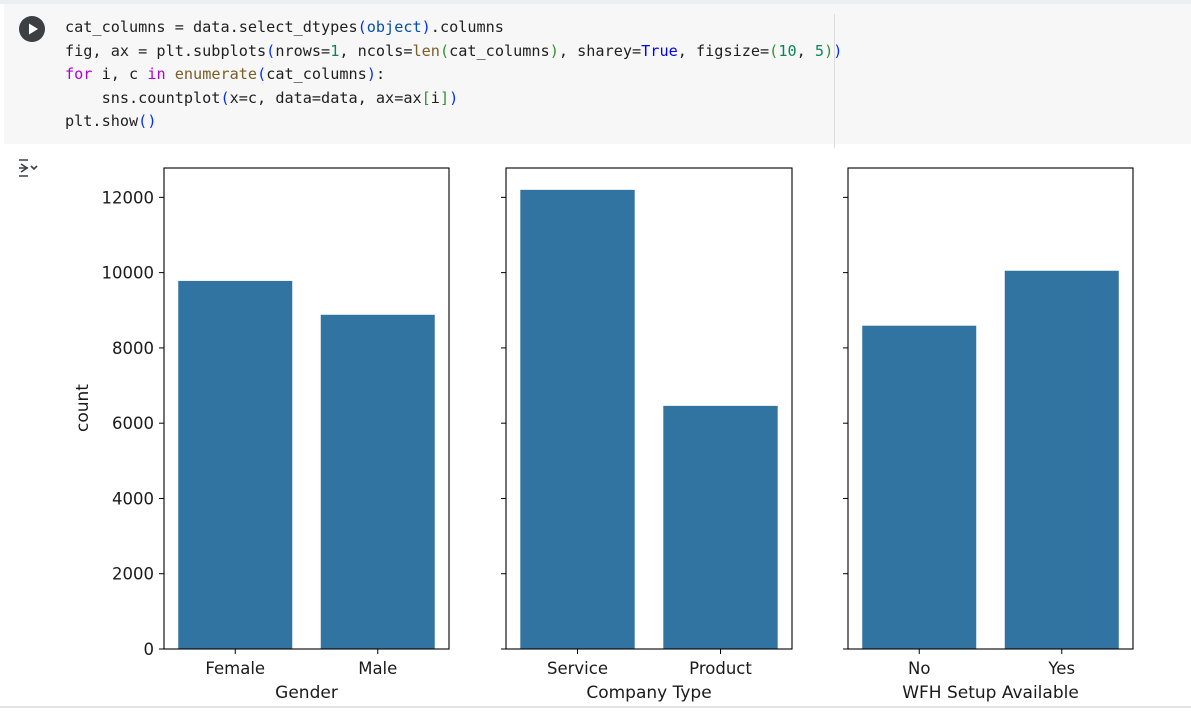  I want to click on y-tick-label: 6000, so click(133, 423).